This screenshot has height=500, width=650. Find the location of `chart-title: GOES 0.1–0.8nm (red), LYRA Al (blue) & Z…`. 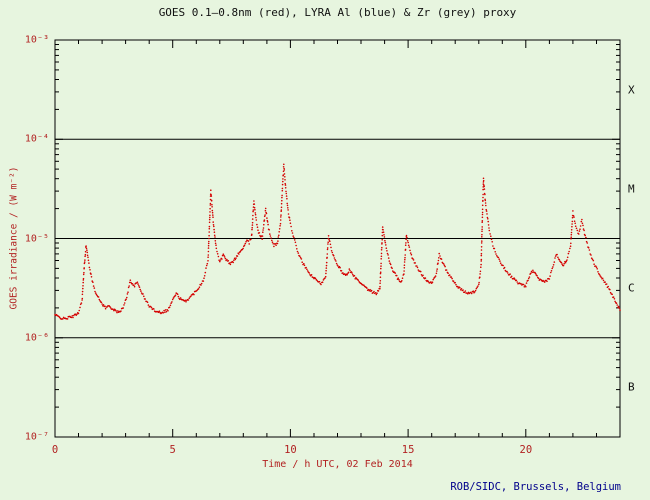

chart-title: GOES 0.1–0.8nm (red), LYRA Al (blue) & Z… is located at coordinates (337, 12).